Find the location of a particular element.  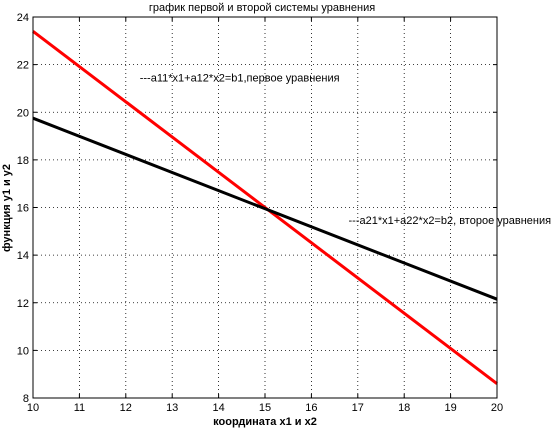

y-tick-label: 16 is located at coordinates (23, 209).